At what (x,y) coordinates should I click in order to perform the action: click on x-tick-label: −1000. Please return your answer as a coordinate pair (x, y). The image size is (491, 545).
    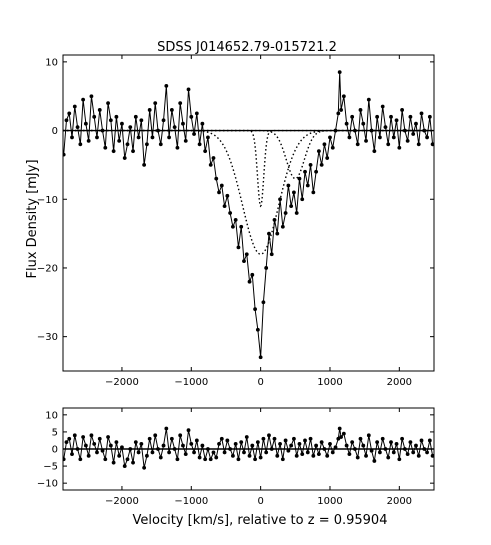
    Looking at the image, I should click on (191, 382).